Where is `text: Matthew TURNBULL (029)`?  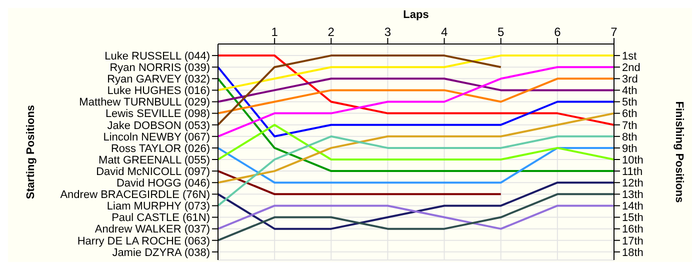 text: Matthew TURNBULL (029) is located at coordinates (144, 102).